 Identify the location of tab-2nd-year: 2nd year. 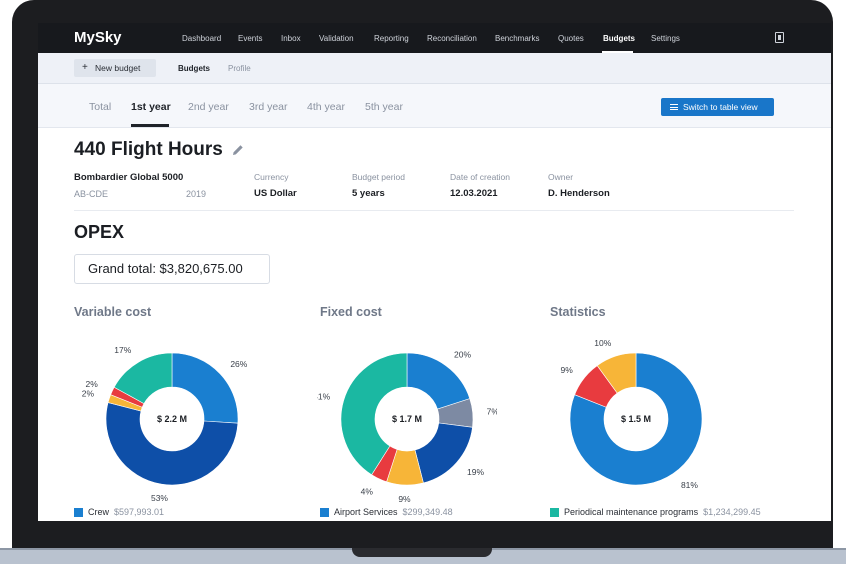
(208, 107).